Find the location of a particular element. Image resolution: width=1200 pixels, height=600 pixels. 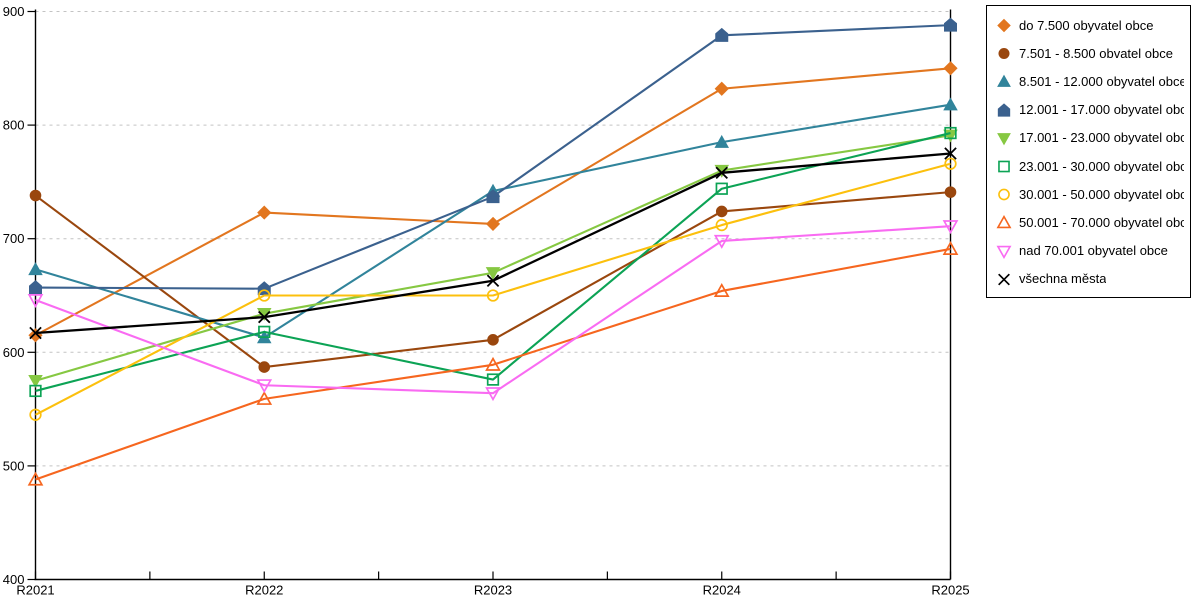

x-tick-label: R2025 is located at coordinates (950, 590).